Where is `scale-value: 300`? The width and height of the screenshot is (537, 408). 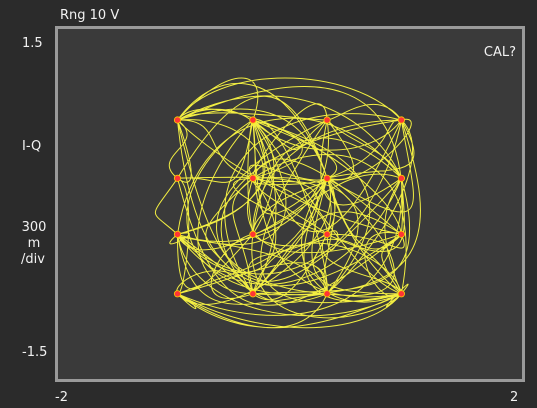 scale-value: 300 is located at coordinates (34, 227).